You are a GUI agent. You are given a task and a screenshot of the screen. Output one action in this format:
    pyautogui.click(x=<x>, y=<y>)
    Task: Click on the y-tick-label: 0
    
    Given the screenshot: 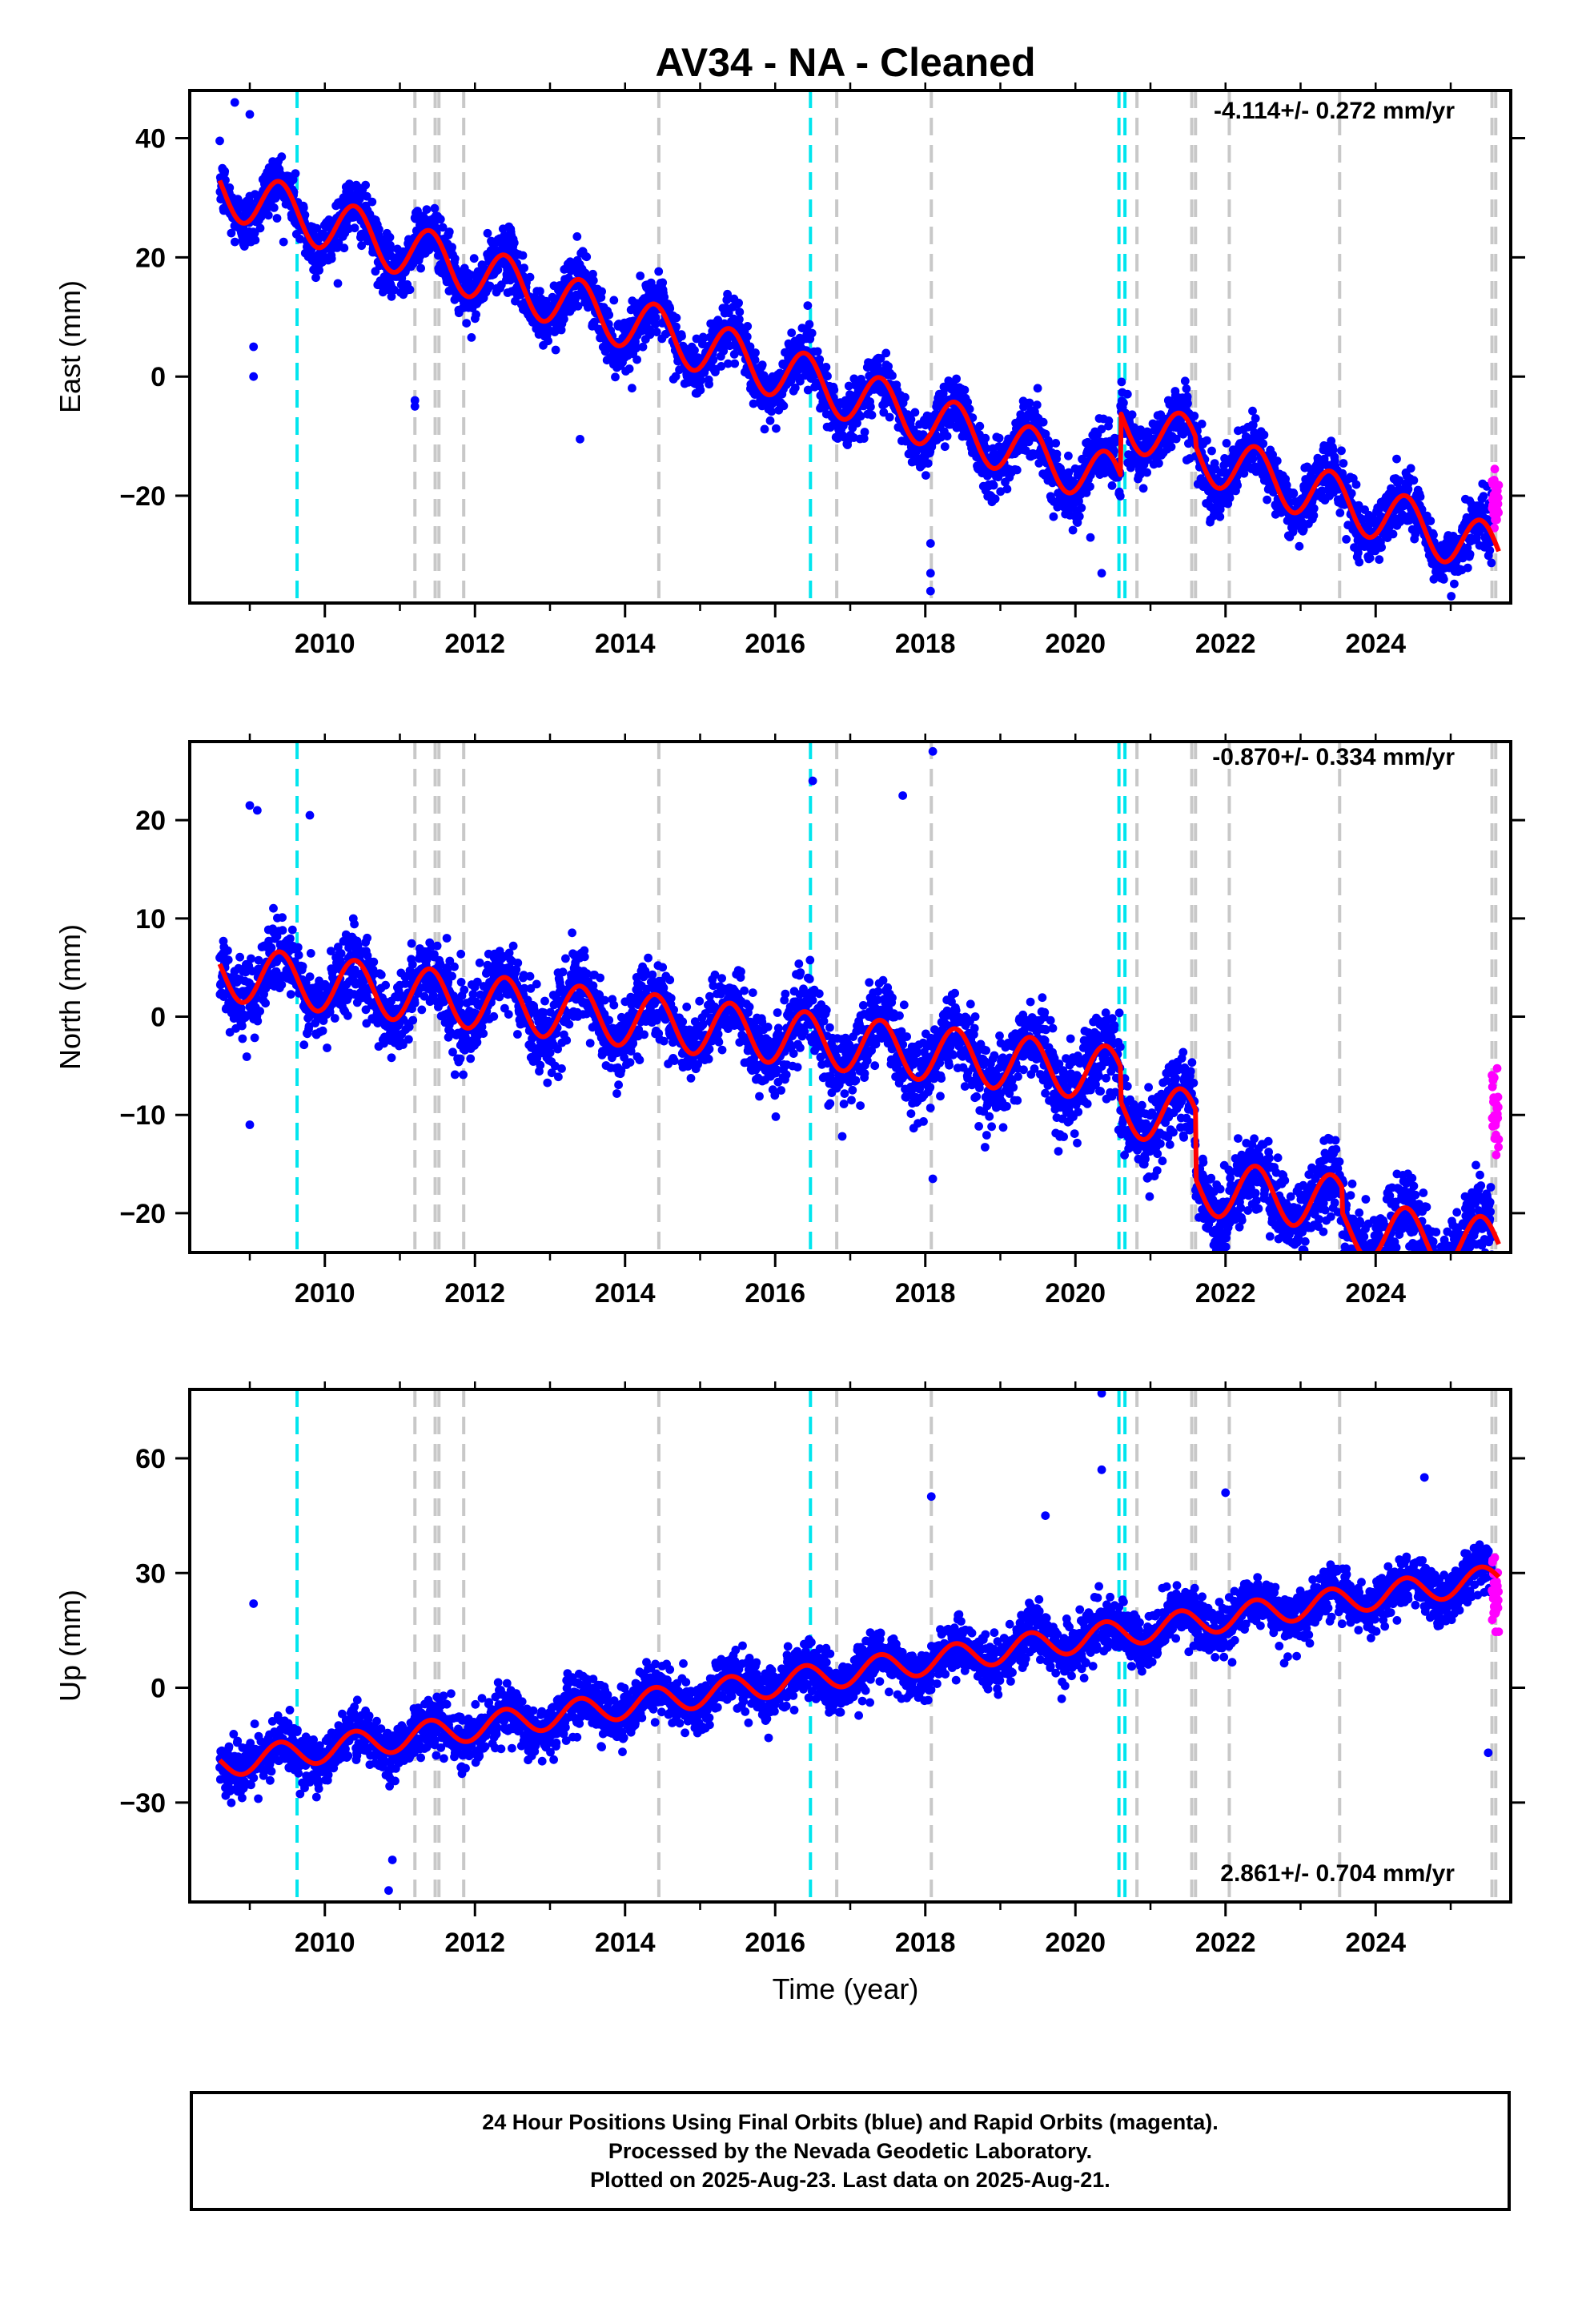 What is the action you would take?
    pyautogui.click(x=158, y=377)
    